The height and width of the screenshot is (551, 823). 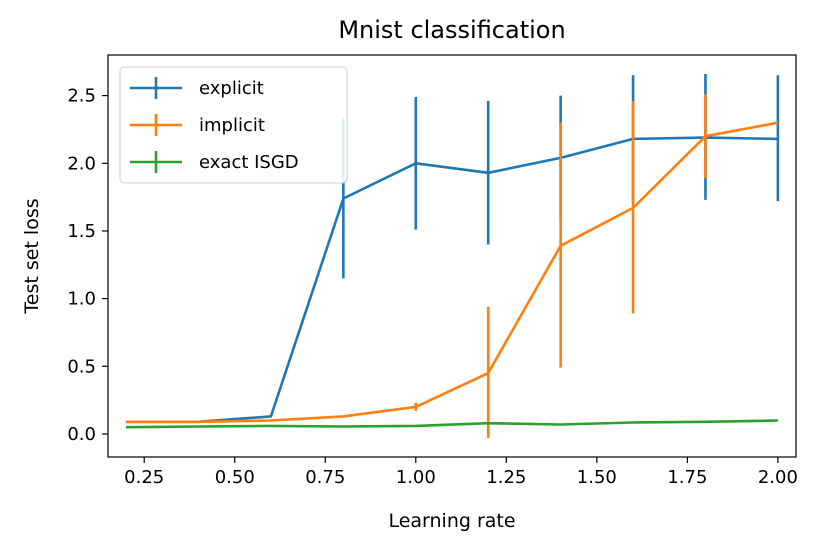 I want to click on legend-item-explicit: explicit, so click(x=197, y=88).